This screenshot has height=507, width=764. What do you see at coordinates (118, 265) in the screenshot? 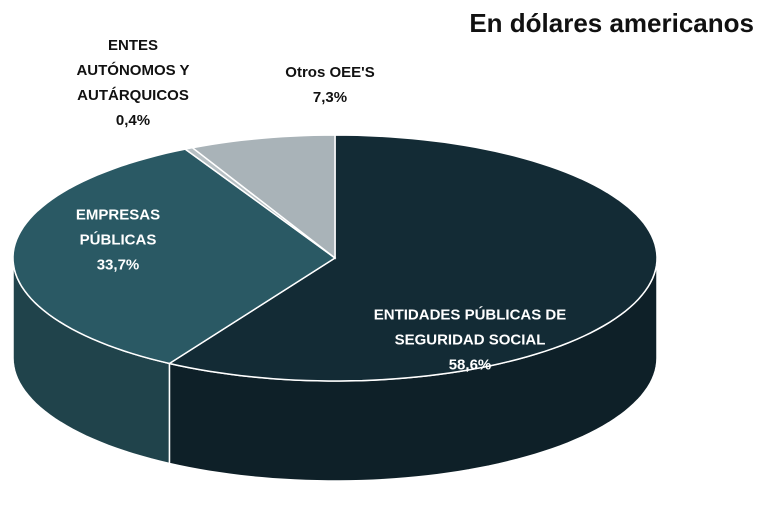
I see `value-label: 33,7%` at bounding box center [118, 265].